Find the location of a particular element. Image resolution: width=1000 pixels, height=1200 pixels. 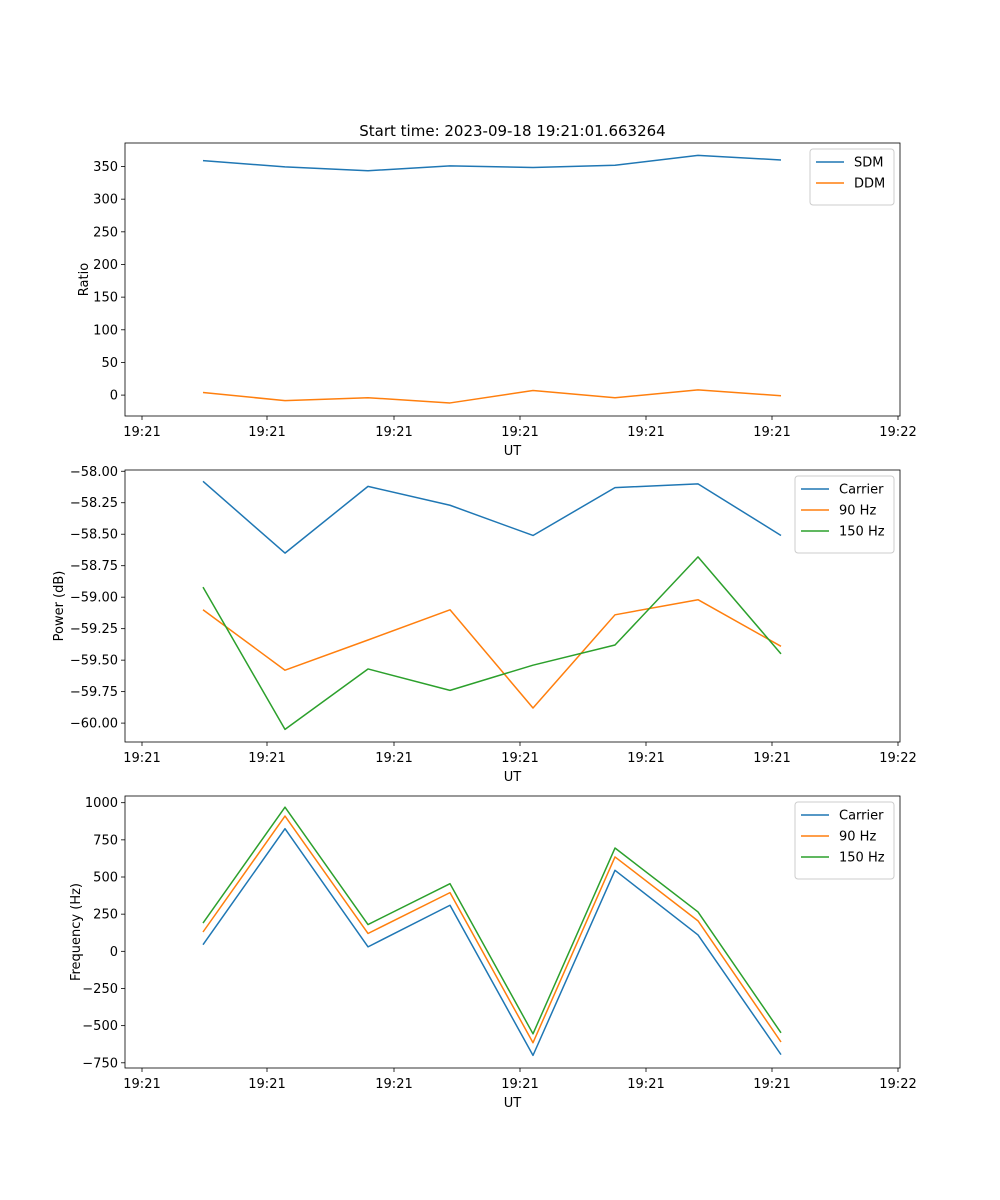

y-tick-label: −58.00 is located at coordinates (94, 472).